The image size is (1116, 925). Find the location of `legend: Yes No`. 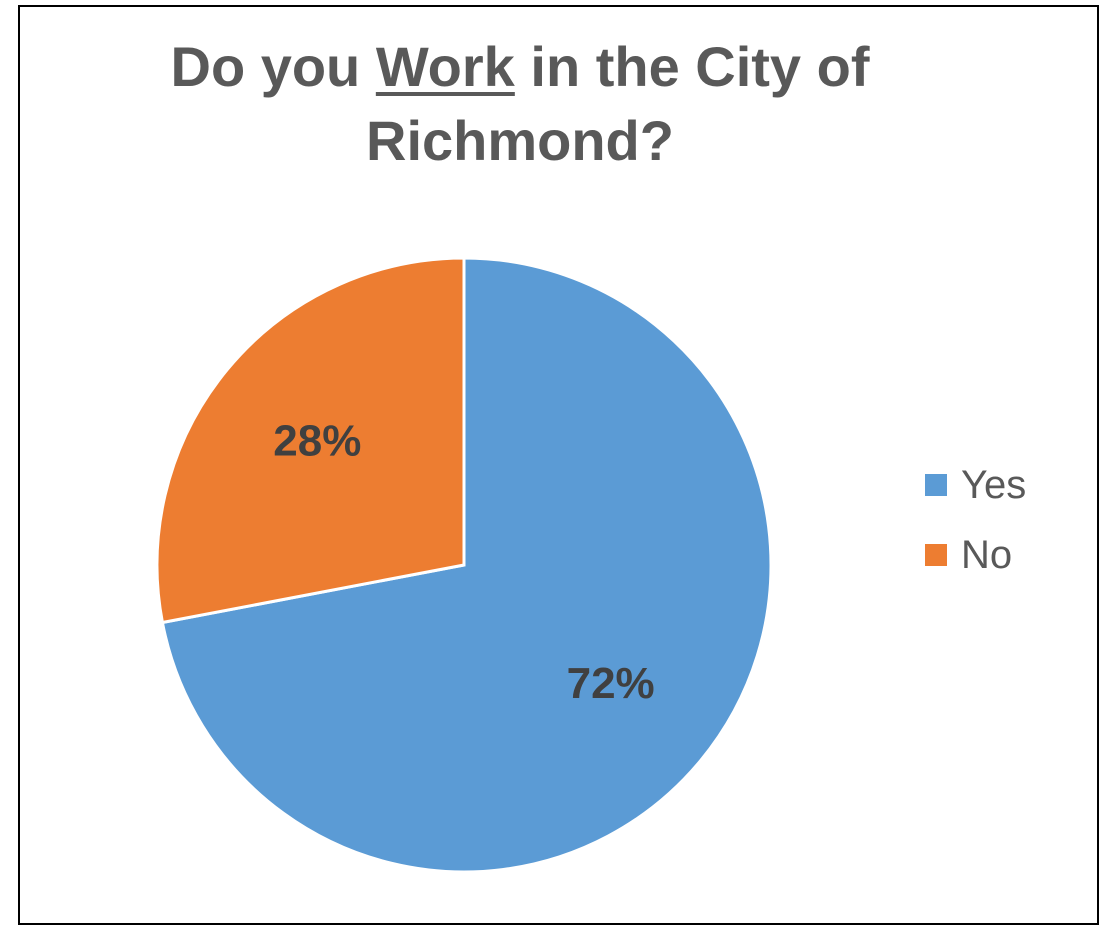

legend: Yes No is located at coordinates (975, 520).